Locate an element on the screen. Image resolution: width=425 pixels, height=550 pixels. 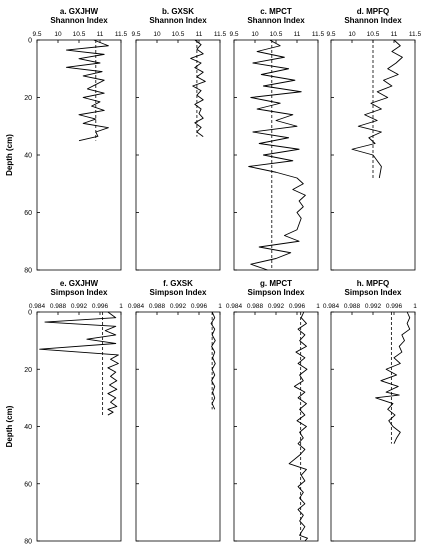
panel-title: c. MPCT is located at coordinates (276, 11).